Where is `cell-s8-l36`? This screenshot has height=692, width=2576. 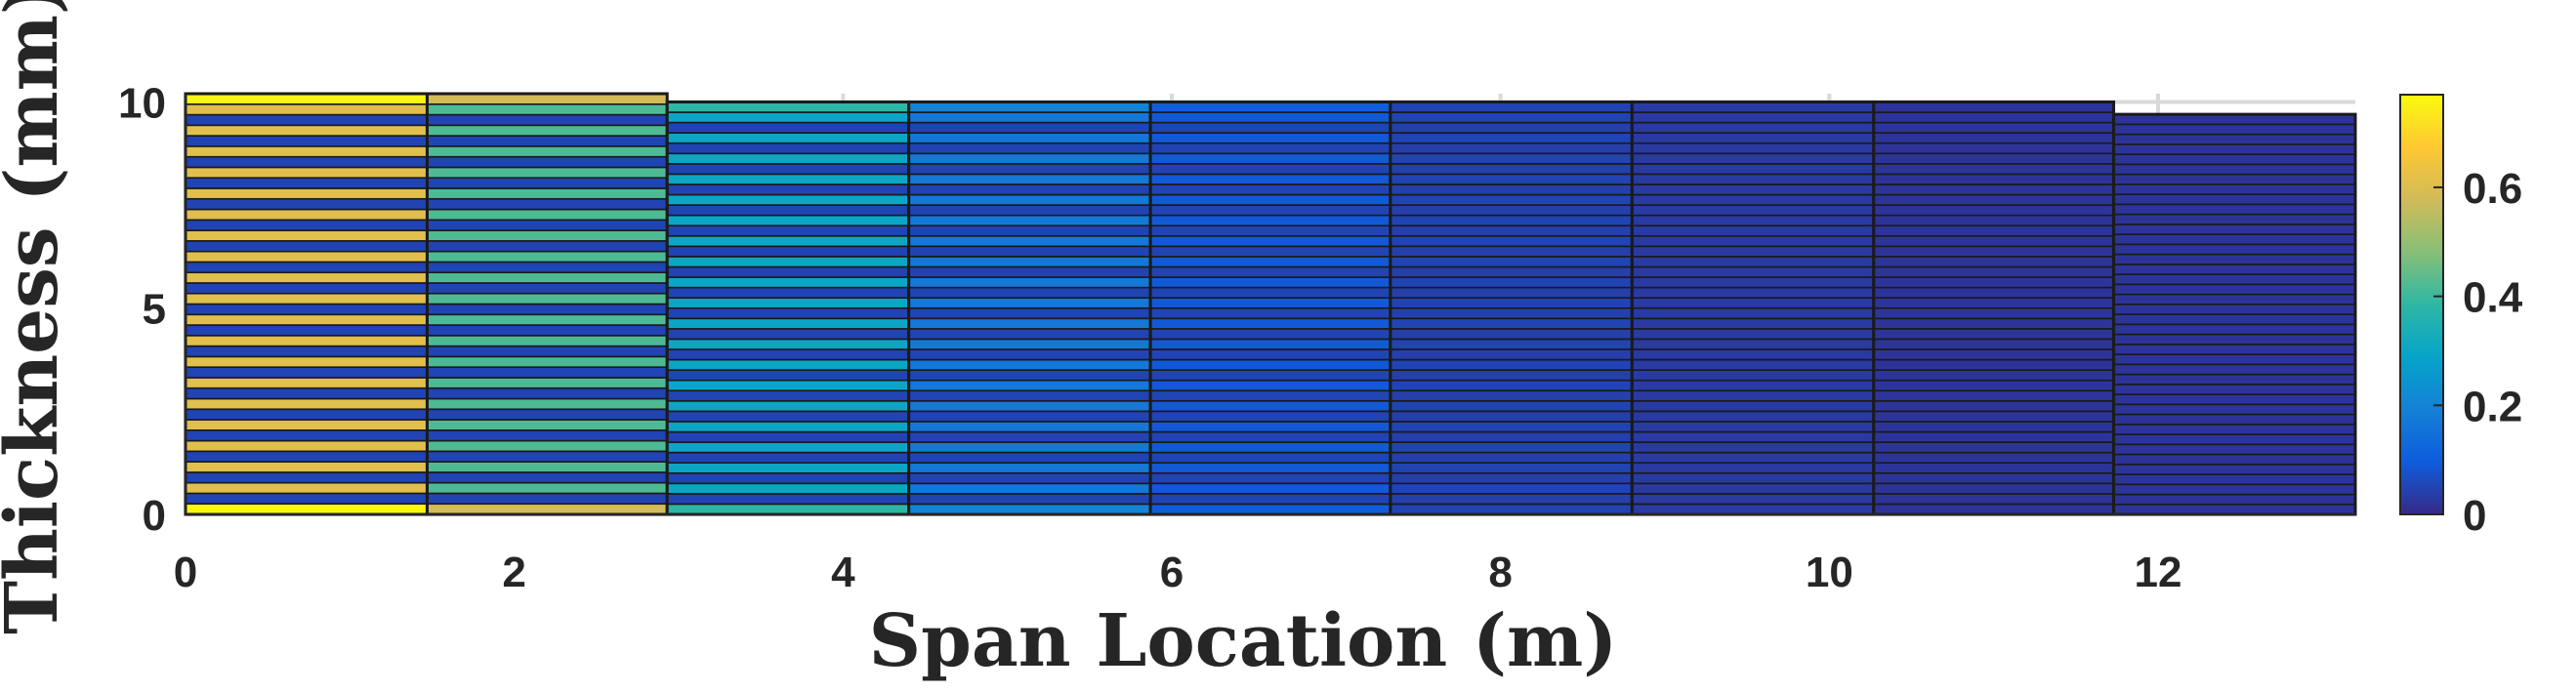
cell-s8-l36 is located at coordinates (2234, 149).